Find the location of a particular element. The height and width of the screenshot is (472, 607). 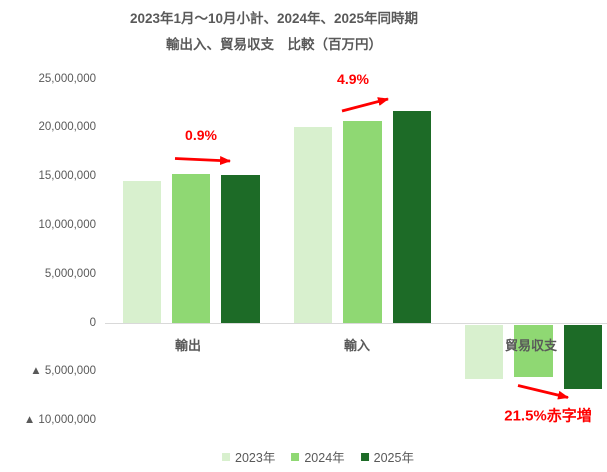

arrow-balance is located at coordinates (543, 392).